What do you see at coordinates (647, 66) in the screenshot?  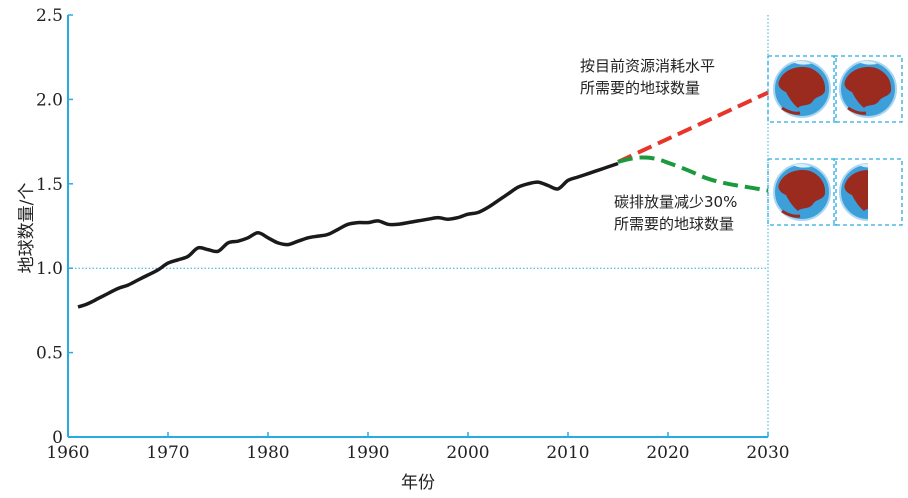 I see `annotation-current-line1: 按目前资源消耗水平` at bounding box center [647, 66].